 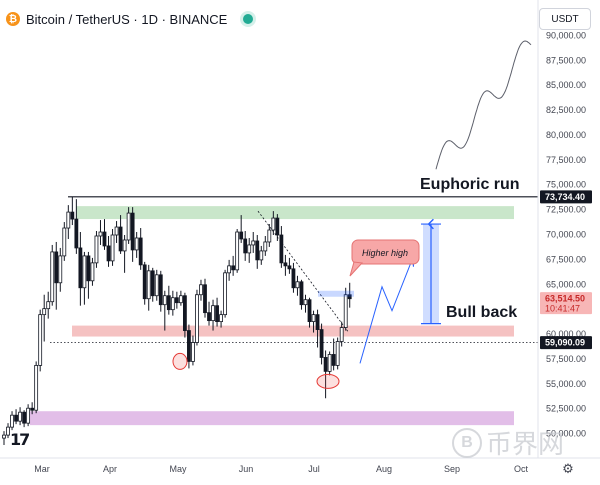 I want to click on currency-button: USDT, so click(x=565, y=19).